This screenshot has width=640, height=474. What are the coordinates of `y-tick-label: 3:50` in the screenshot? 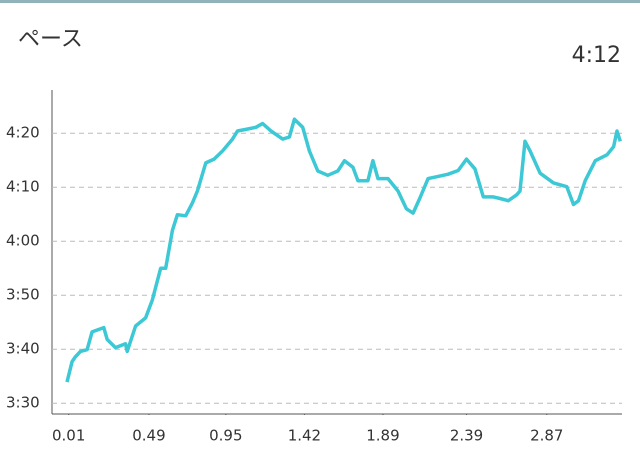 It's located at (23, 295).